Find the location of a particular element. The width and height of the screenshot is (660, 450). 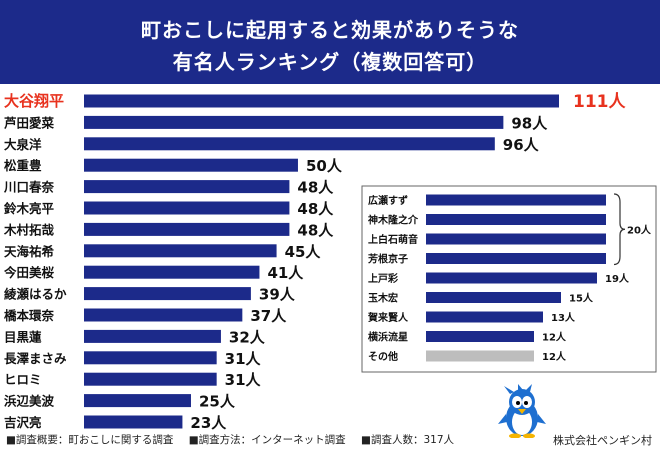

main-value-label: 96人 is located at coordinates (521, 145).